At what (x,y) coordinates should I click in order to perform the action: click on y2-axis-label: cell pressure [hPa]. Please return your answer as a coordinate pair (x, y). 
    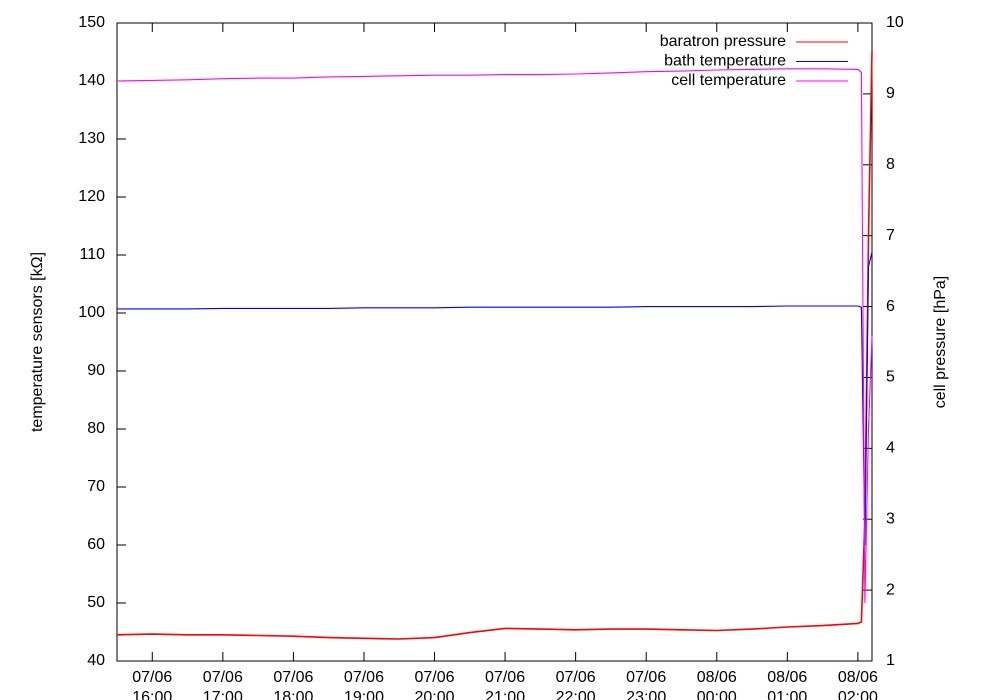
    Looking at the image, I should click on (940, 342).